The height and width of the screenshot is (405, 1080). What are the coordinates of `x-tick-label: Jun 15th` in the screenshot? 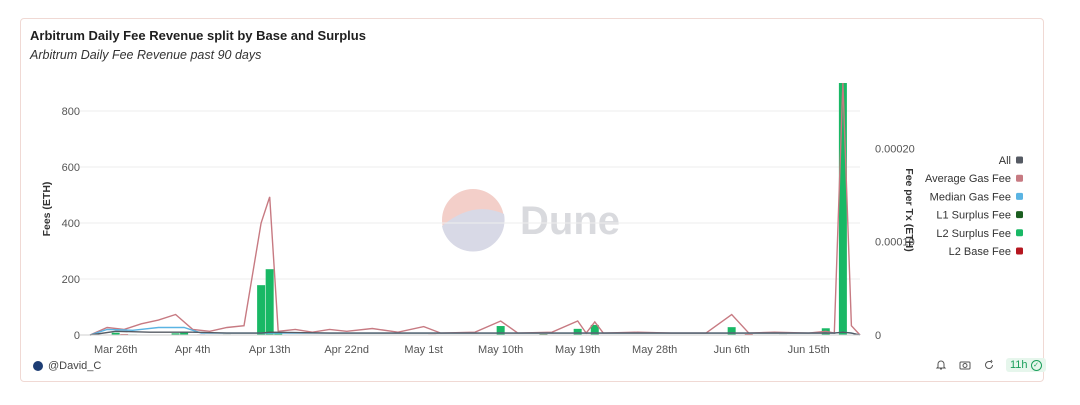 It's located at (809, 350).